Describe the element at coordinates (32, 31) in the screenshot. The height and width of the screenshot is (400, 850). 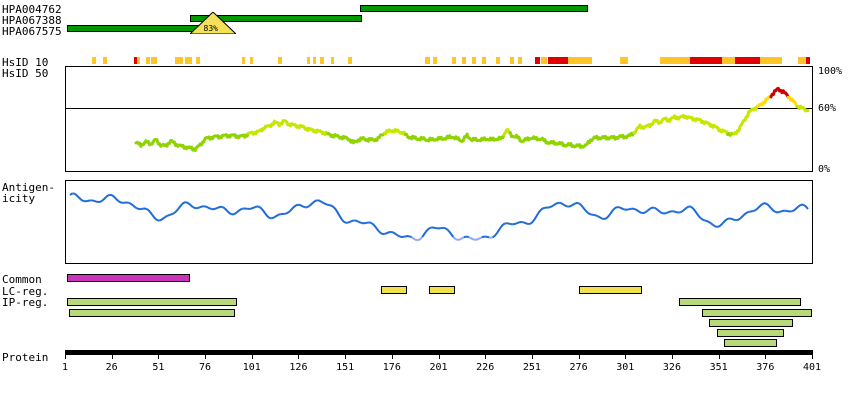
I see `antibody-label-3: HPA067575` at that location.